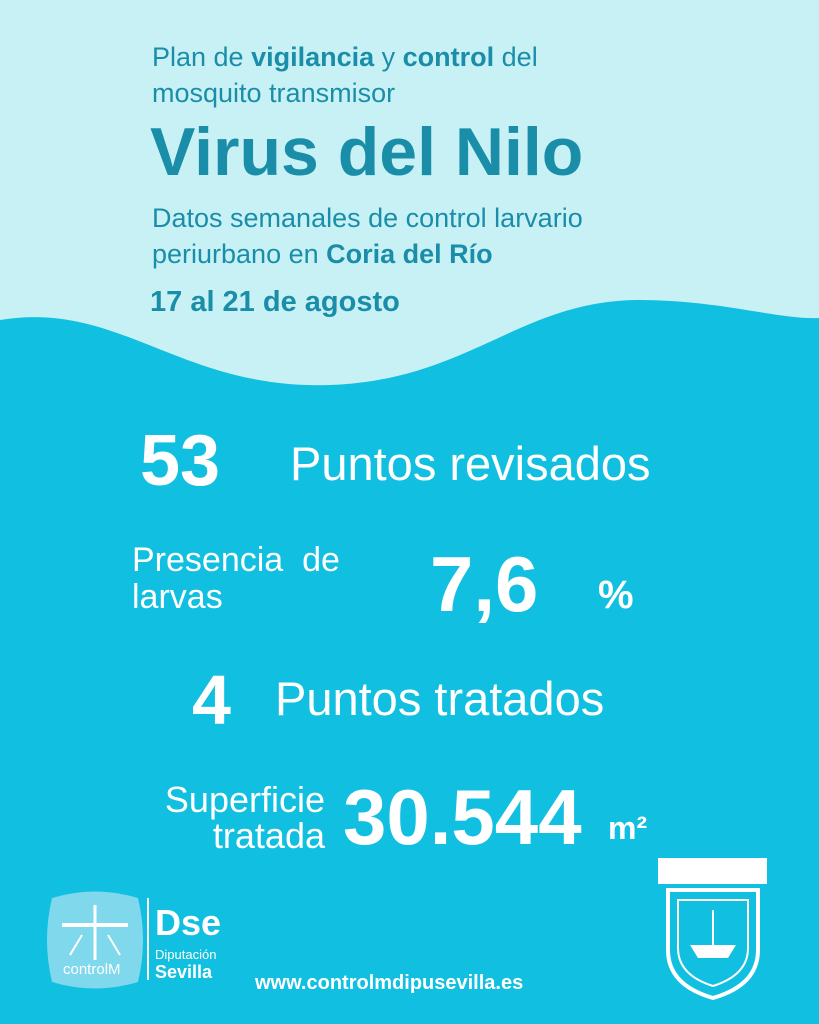 This screenshot has width=819, height=1024. Describe the element at coordinates (367, 152) in the screenshot. I see `title: Virus del Nilo` at that location.